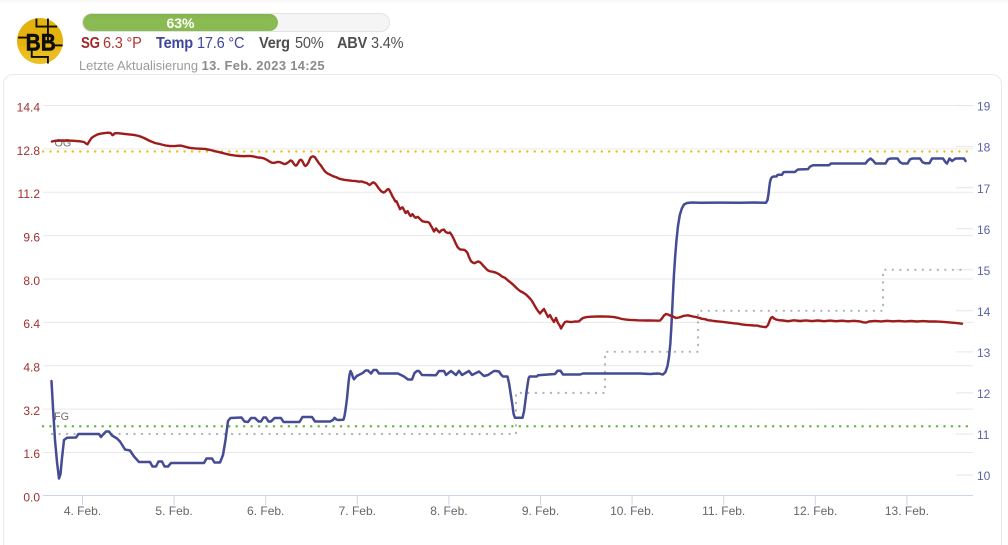 The width and height of the screenshot is (1008, 545). I want to click on svg-text: 14.4, so click(29, 108).